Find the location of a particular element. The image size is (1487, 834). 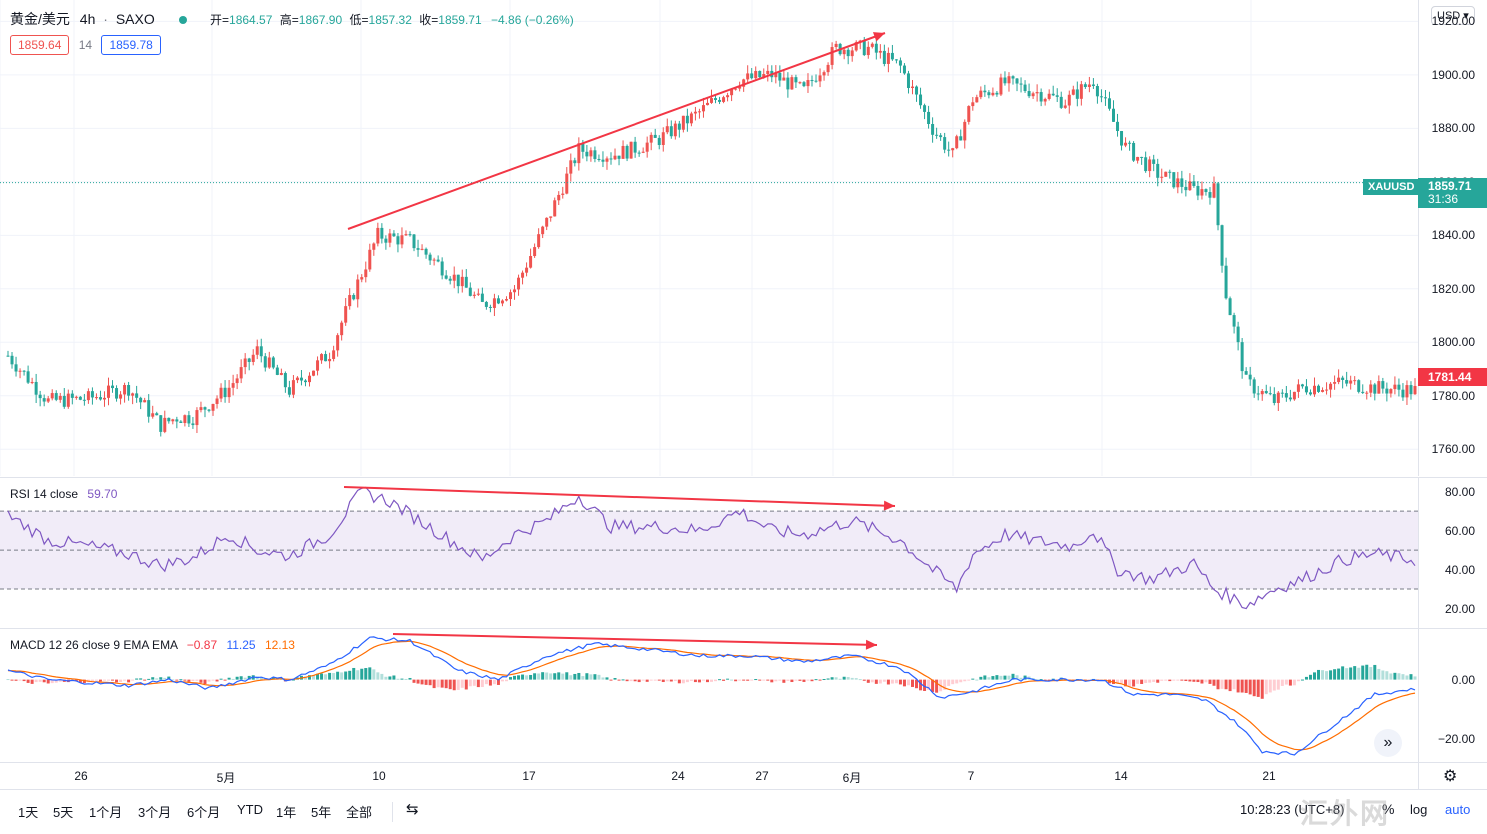

macd-line-value: 11.25 is located at coordinates (241, 645).